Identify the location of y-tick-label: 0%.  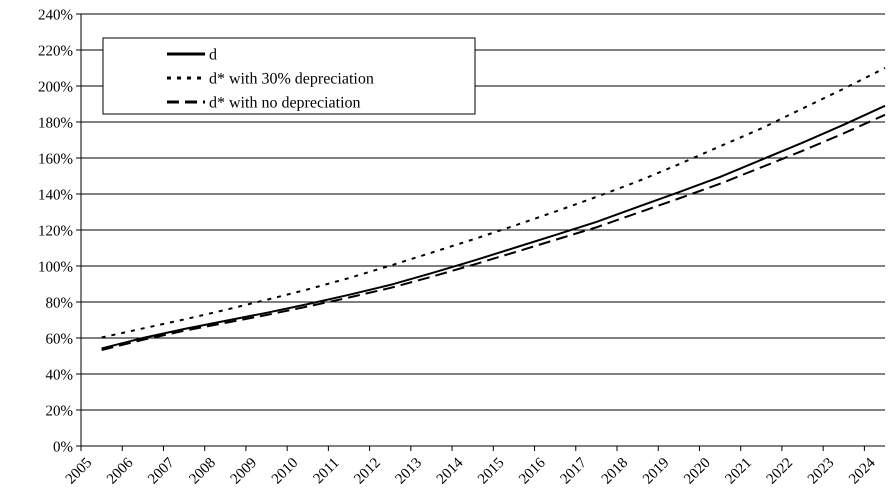
(63, 447).